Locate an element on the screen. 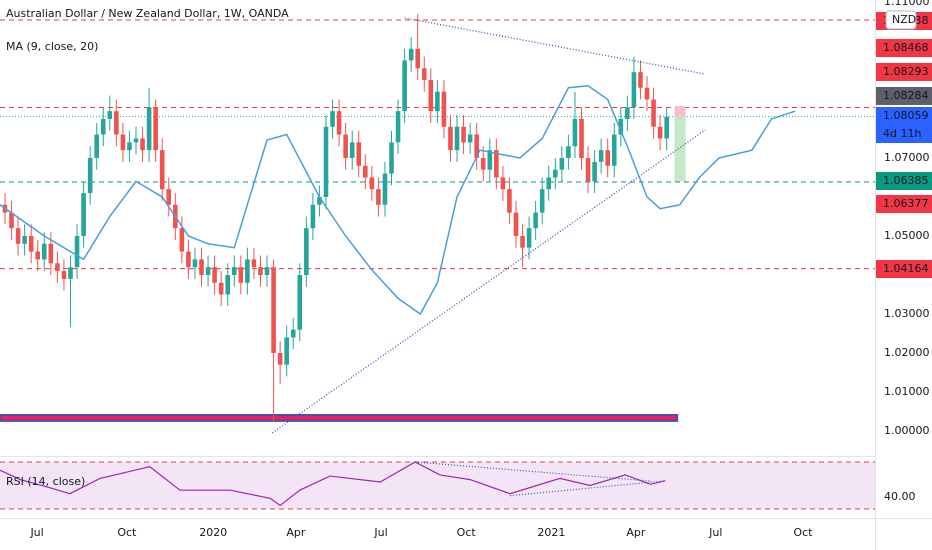 The height and width of the screenshot is (550, 932). projection-down is located at coordinates (680, 149).